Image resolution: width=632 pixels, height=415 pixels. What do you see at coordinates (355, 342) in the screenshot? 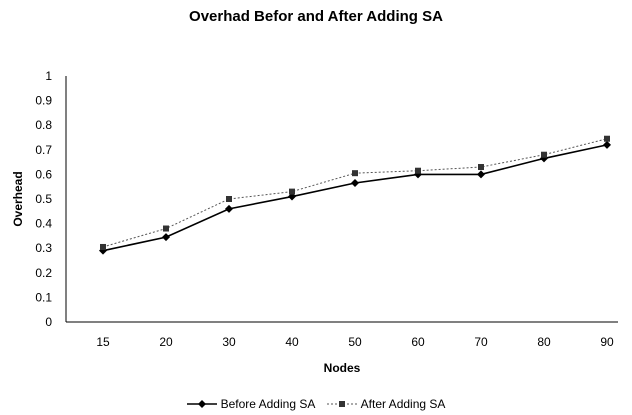
I see `x-tick-label: 50` at bounding box center [355, 342].